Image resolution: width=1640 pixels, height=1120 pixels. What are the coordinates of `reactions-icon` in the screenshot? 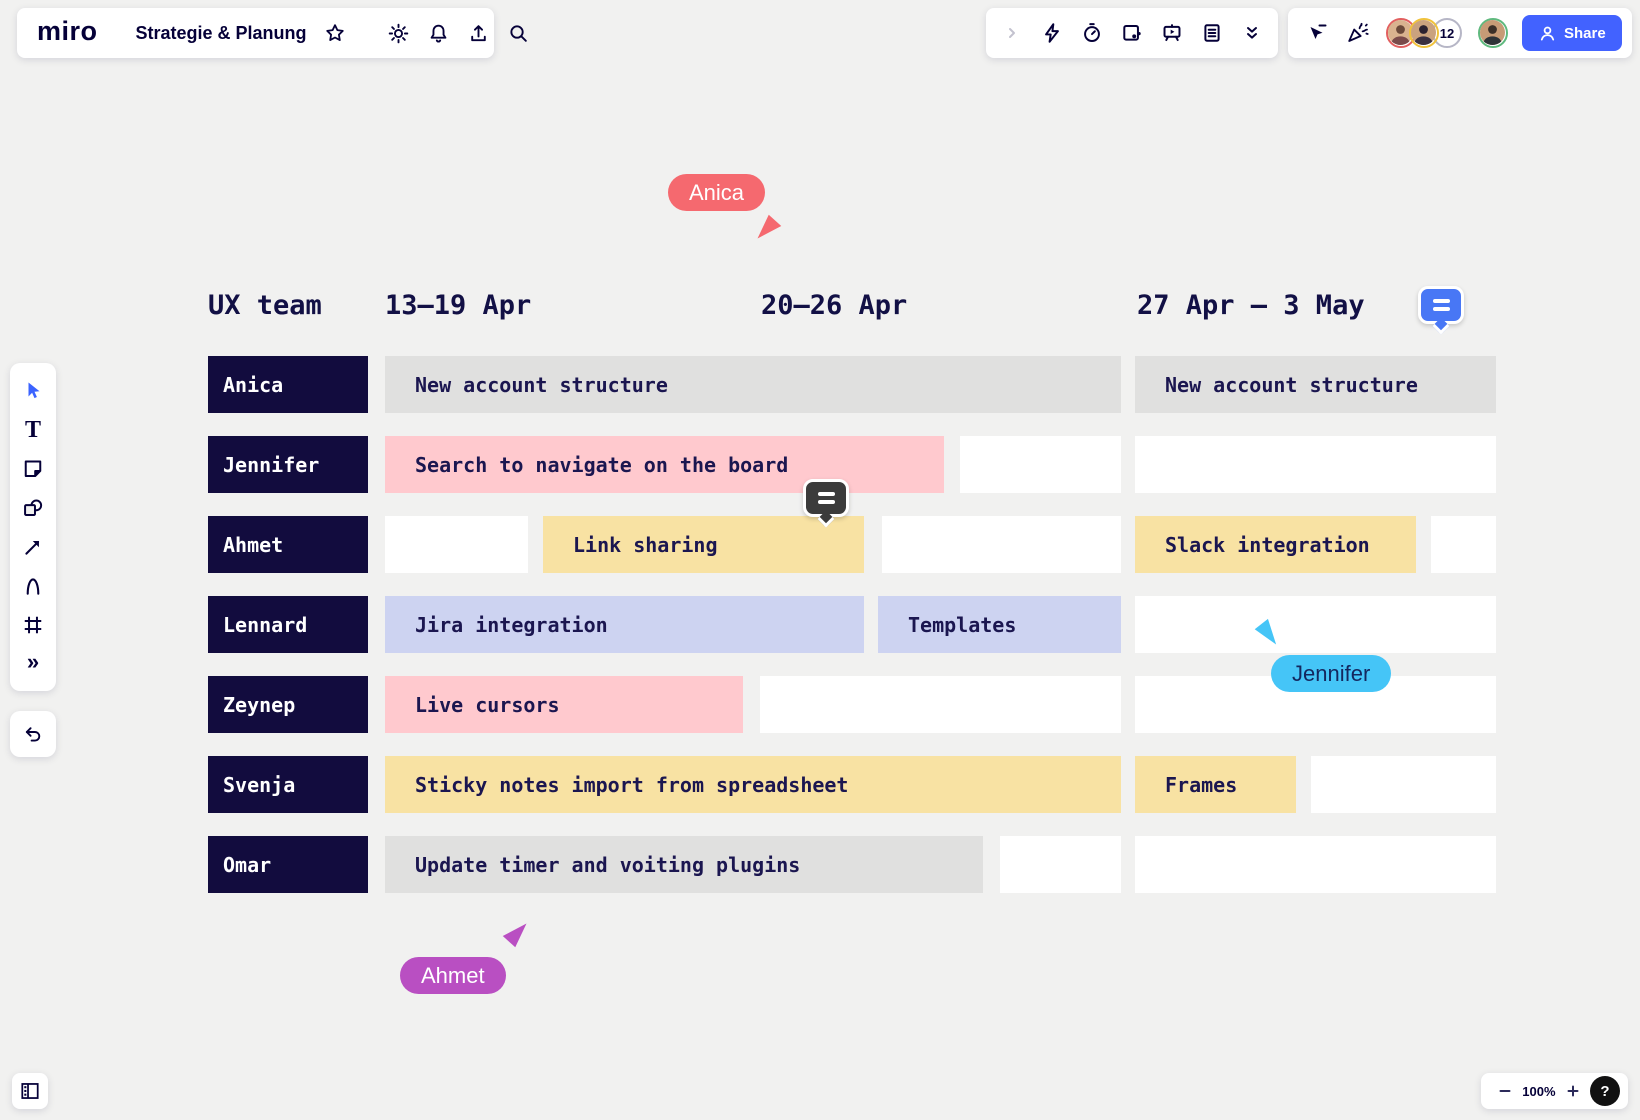 It's located at (1052, 33).